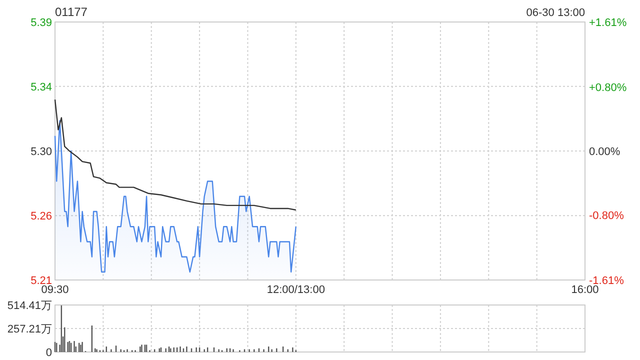 Image resolution: width=640 pixels, height=360 pixels. What do you see at coordinates (608, 23) in the screenshot?
I see `y2-tick-label: +1.61%` at bounding box center [608, 23].